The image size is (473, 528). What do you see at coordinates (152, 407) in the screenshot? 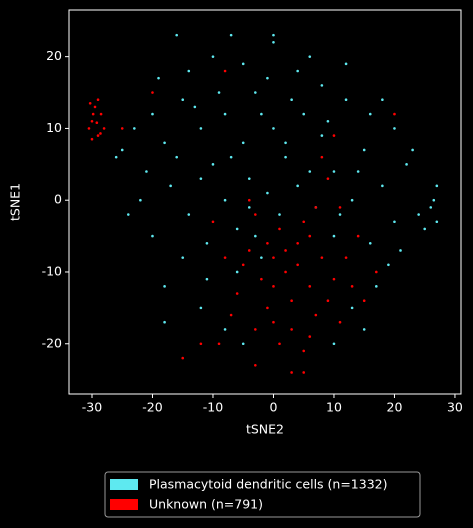
I see `x-tick-label: -20` at bounding box center [152, 407].